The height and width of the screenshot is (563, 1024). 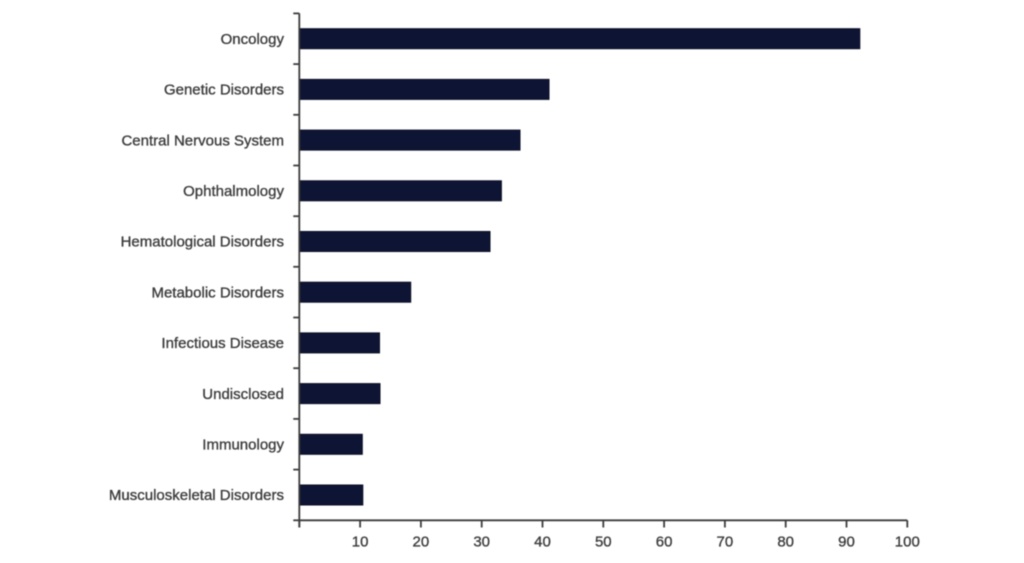 I want to click on svg-text: Ophthalmology, so click(x=233, y=191).